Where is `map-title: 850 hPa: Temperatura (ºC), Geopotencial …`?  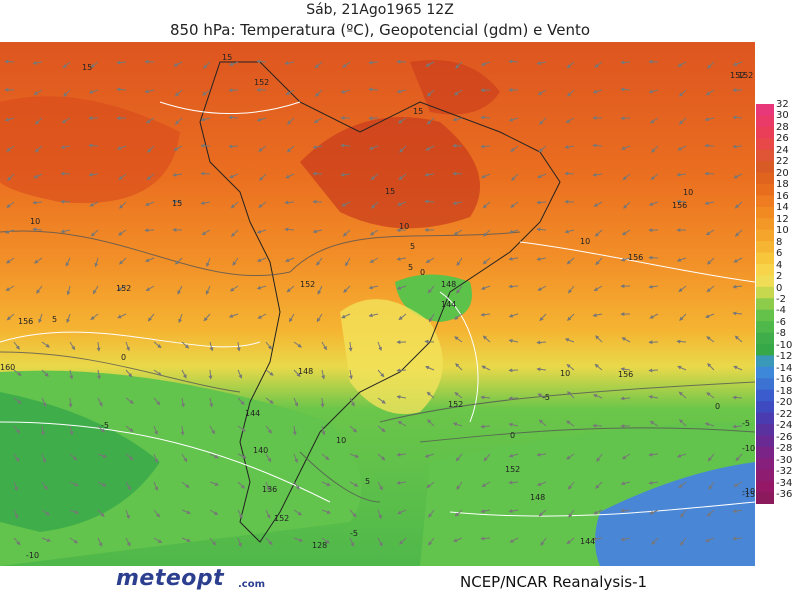
map-title: 850 hPa: Temperatura (ºC), Geopotencial … is located at coordinates (380, 30).